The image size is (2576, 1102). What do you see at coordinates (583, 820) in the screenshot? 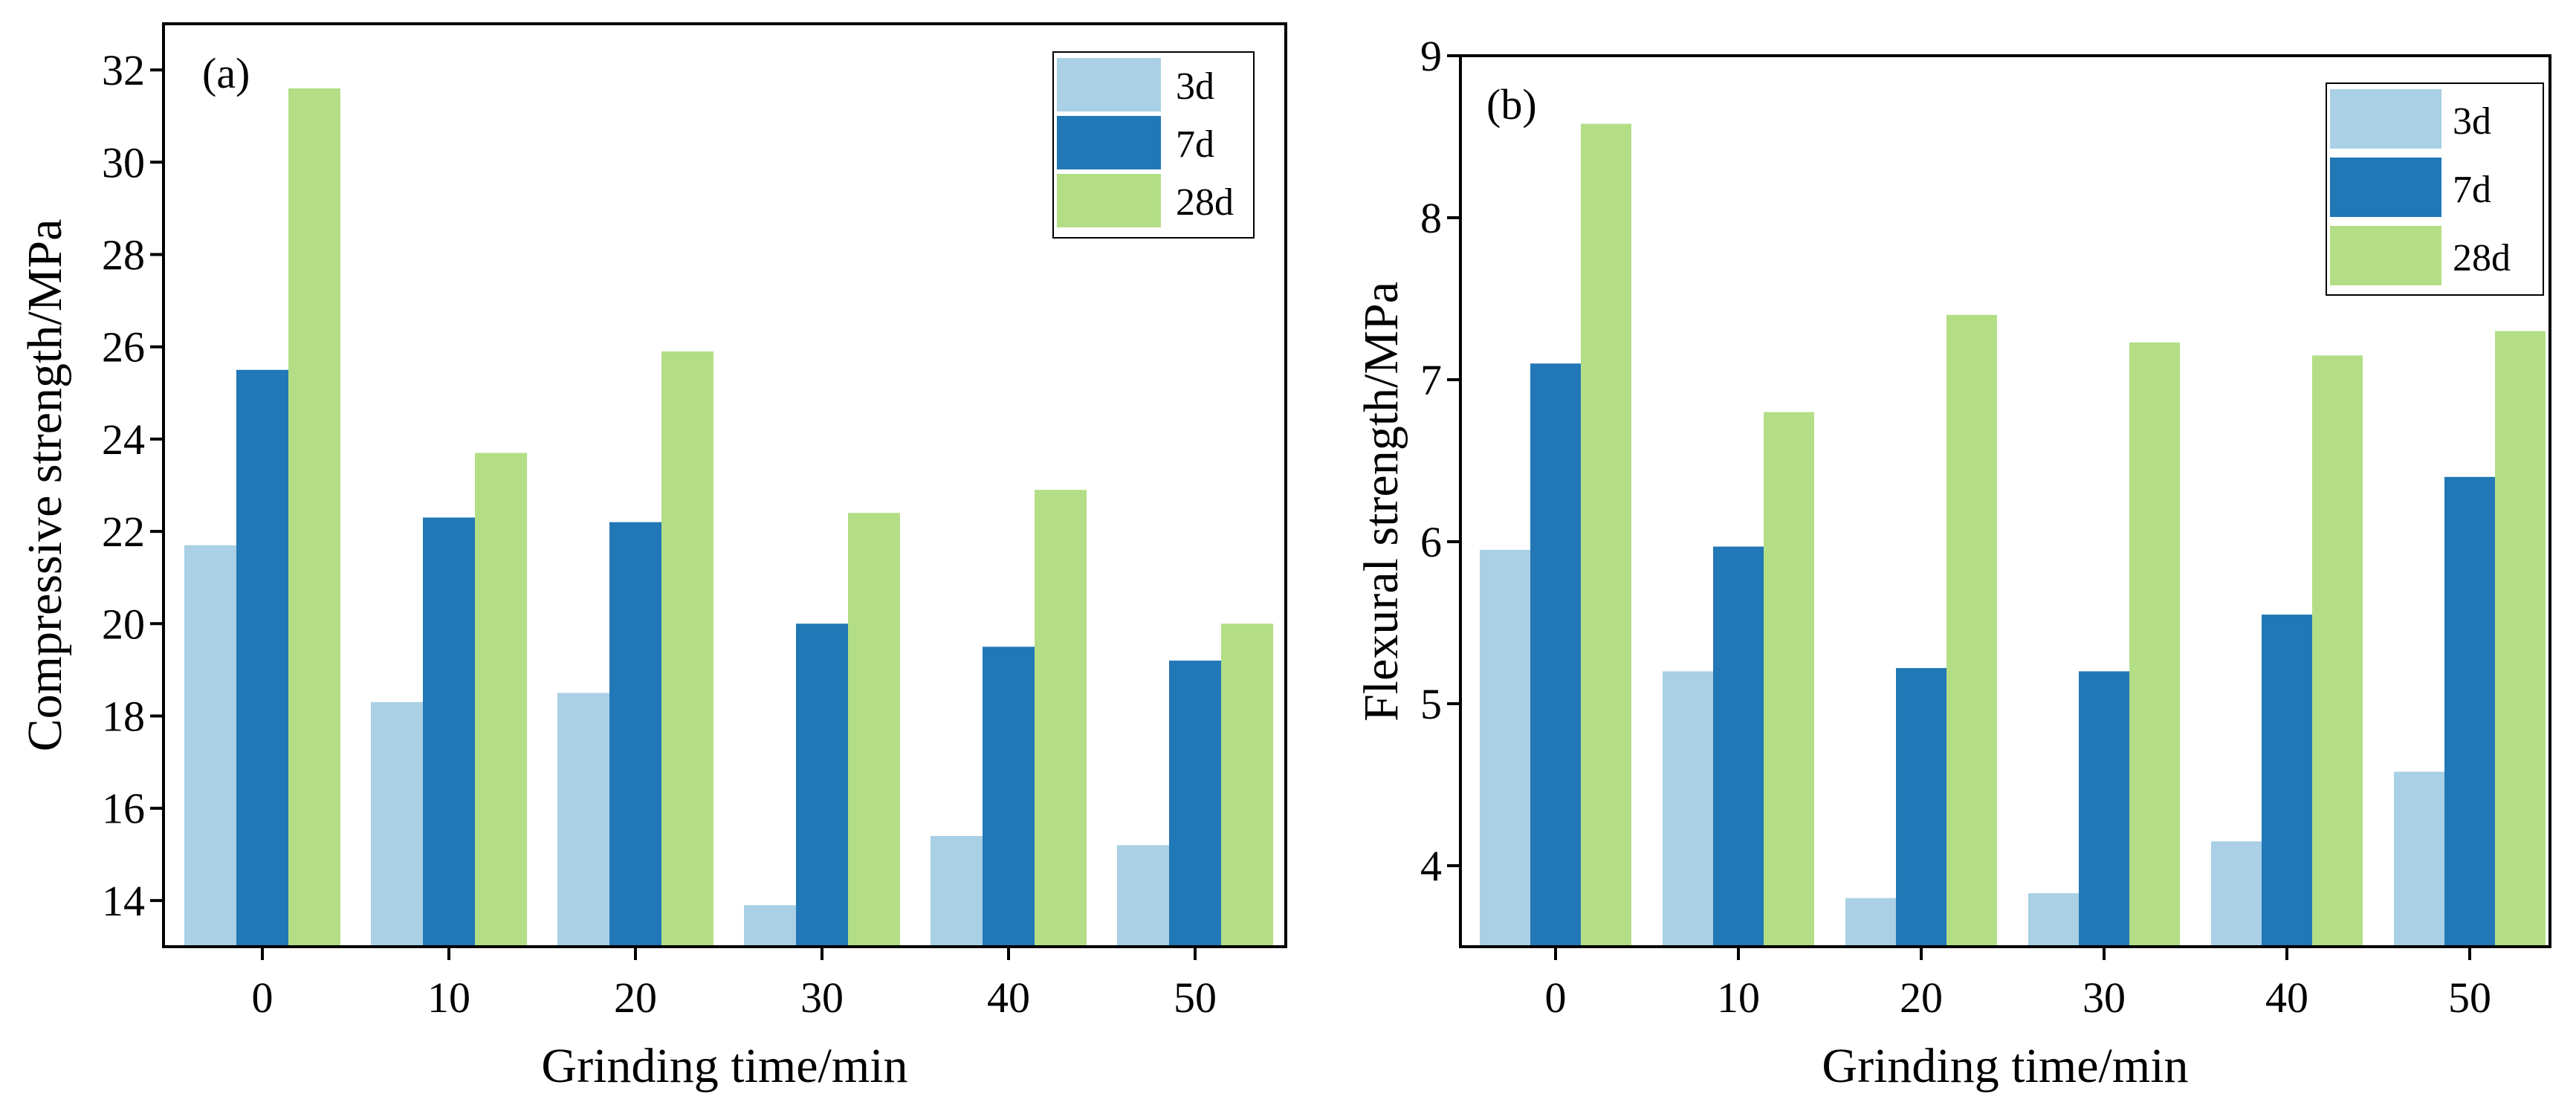
I see `bar-a-3d-20min` at bounding box center [583, 820].